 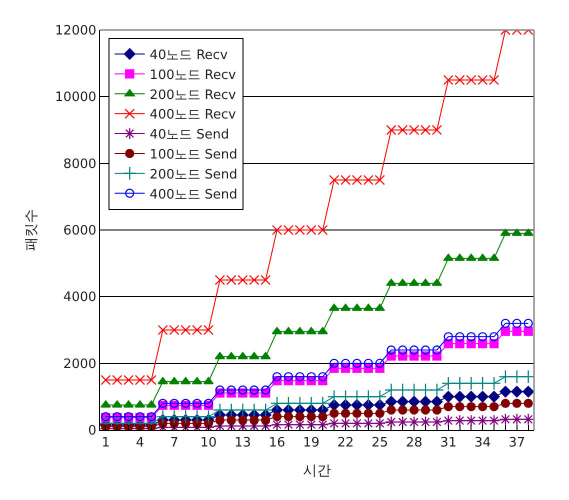 What do you see at coordinates (243, 443) in the screenshot?
I see `x-tick-label: 13` at bounding box center [243, 443].